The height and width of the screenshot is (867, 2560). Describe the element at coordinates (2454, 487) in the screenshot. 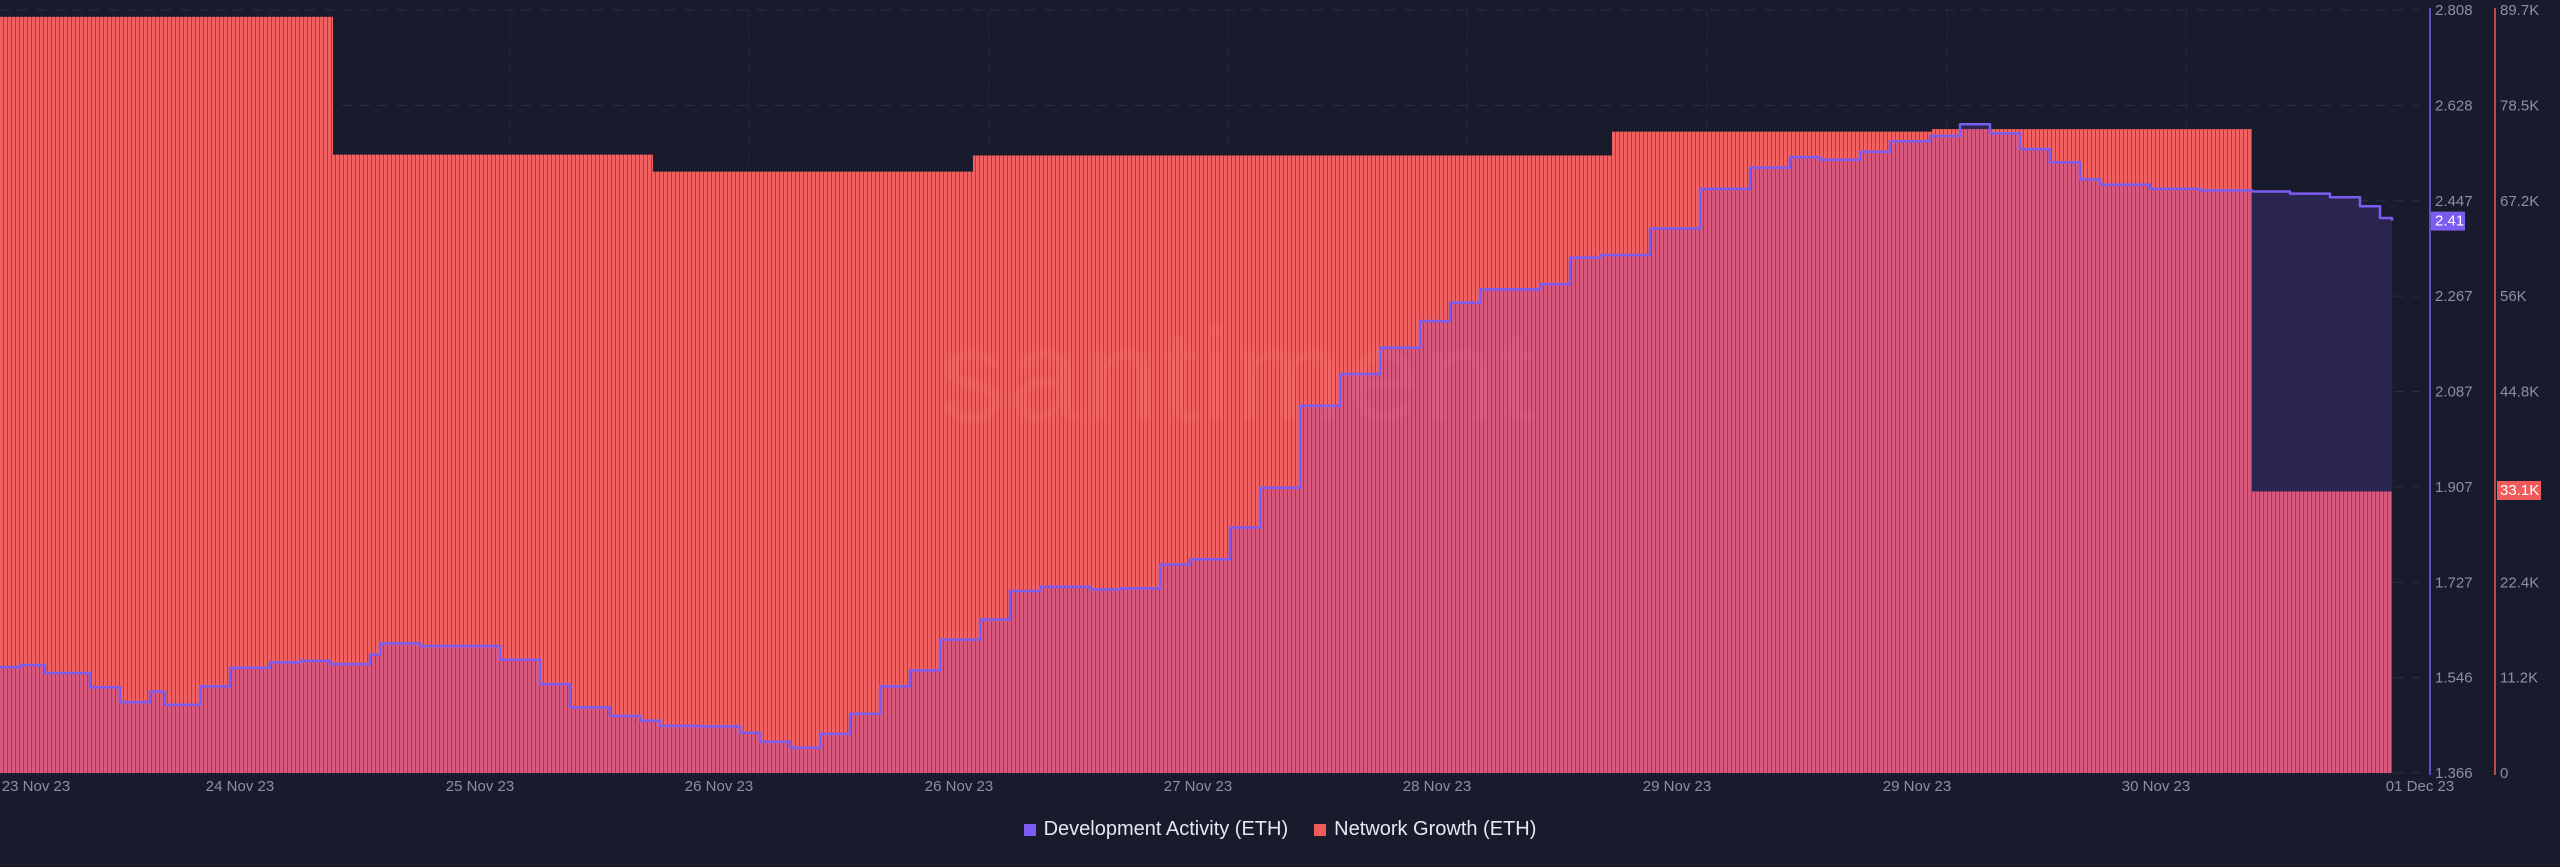

I see `svg-text: 1.907` at that location.